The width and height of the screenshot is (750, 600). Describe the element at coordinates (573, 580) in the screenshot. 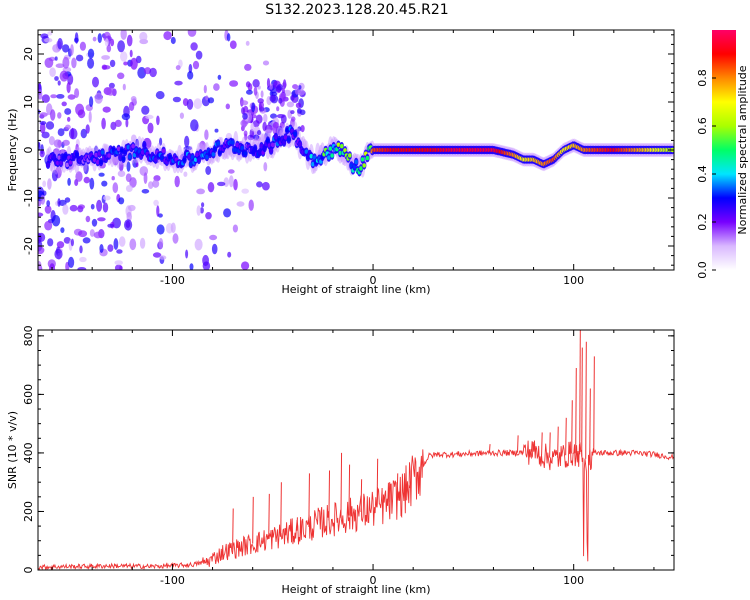

I see `x-tick-label: 100` at that location.